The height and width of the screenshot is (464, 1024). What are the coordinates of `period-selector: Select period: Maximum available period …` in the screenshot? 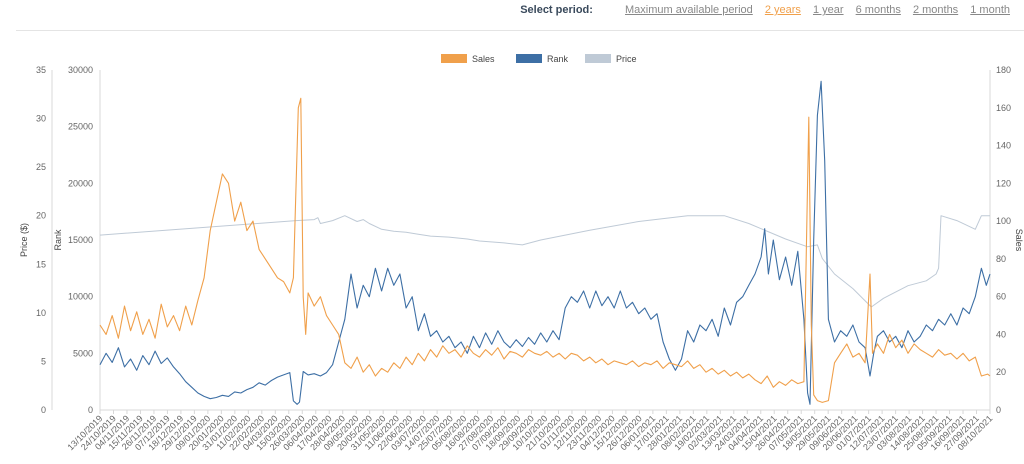 It's located at (765, 12).